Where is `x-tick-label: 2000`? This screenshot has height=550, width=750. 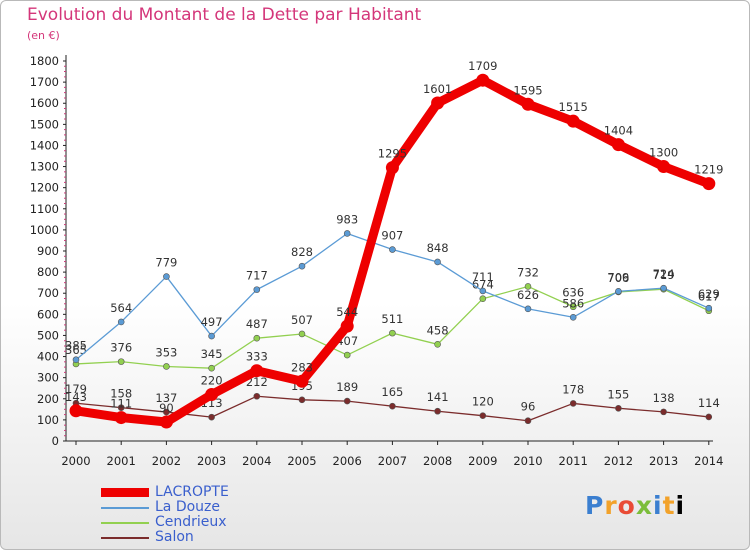
x-tick-label: 2000 is located at coordinates (75, 461).